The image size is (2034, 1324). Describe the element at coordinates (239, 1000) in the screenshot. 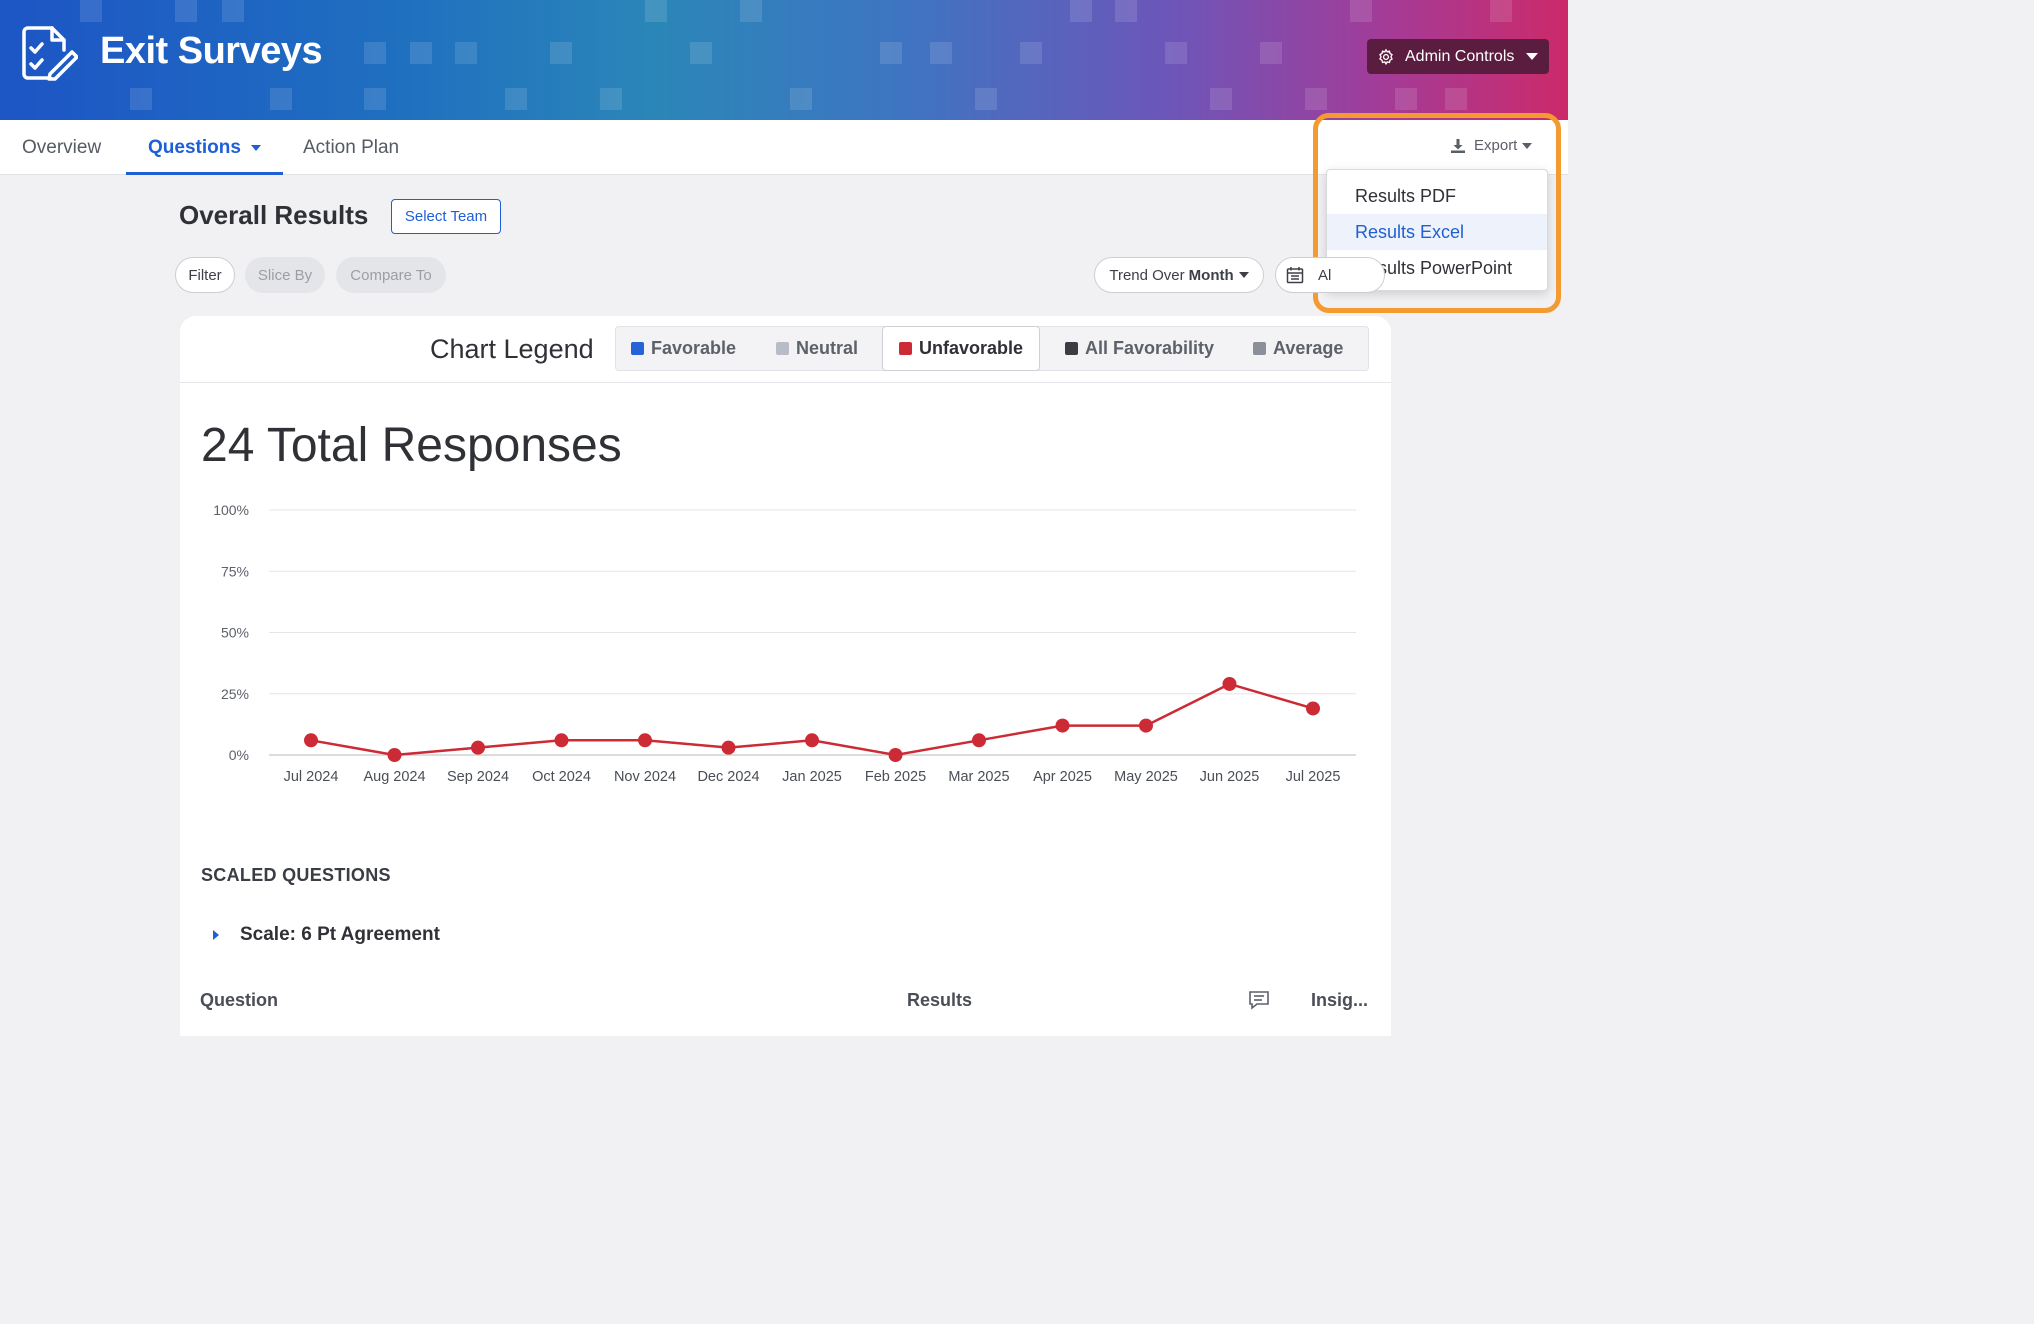

I see `column-header-question: Question` at that location.